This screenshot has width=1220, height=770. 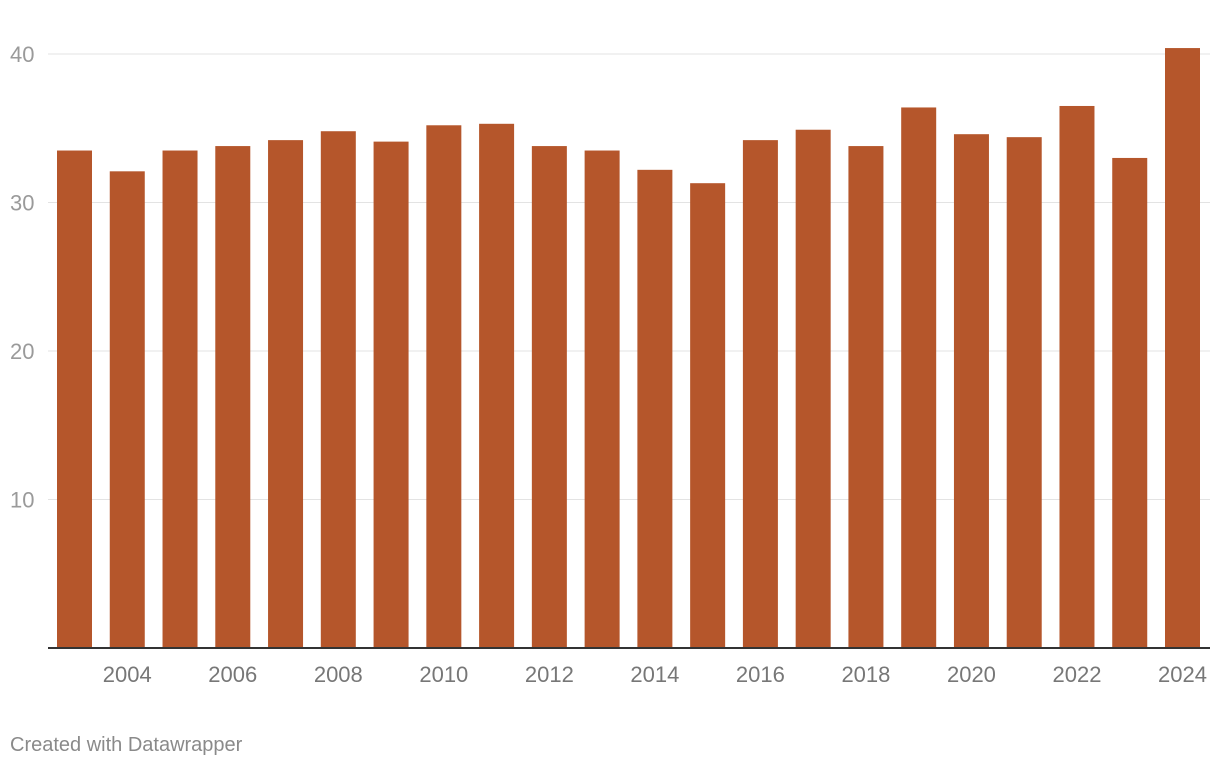 What do you see at coordinates (1182, 674) in the screenshot?
I see `x-tick-label: 2024` at bounding box center [1182, 674].